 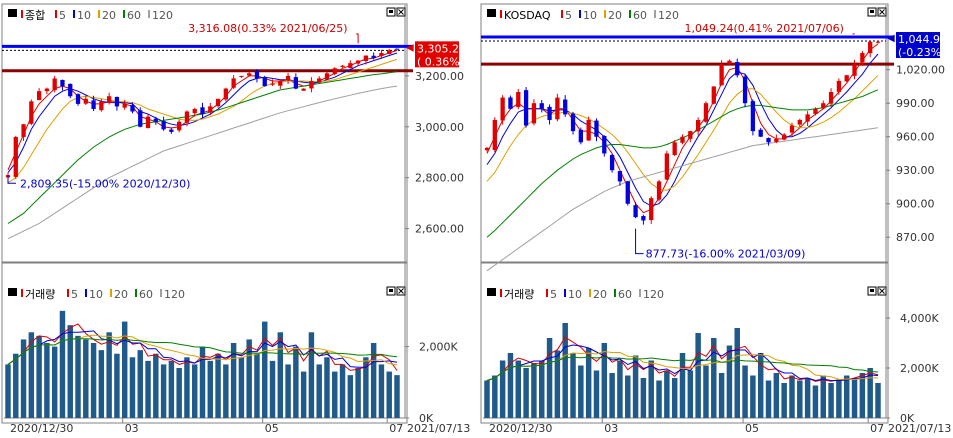 What do you see at coordinates (764, 28) in the screenshot?
I see `high-annotation: 1,049.24(0.41% 2021/07/06)` at bounding box center [764, 28].